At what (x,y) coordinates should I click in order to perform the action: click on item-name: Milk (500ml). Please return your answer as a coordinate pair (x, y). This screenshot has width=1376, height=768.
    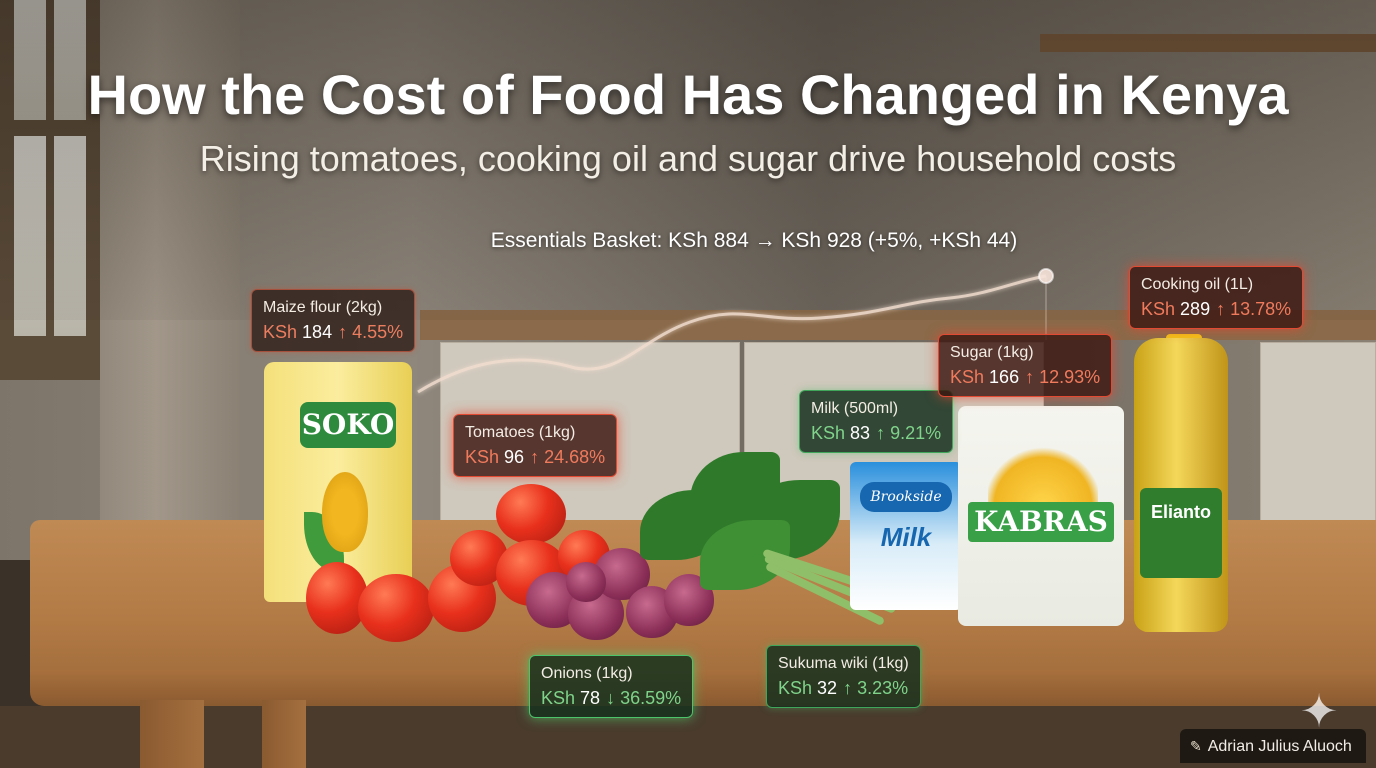
    Looking at the image, I should click on (855, 408).